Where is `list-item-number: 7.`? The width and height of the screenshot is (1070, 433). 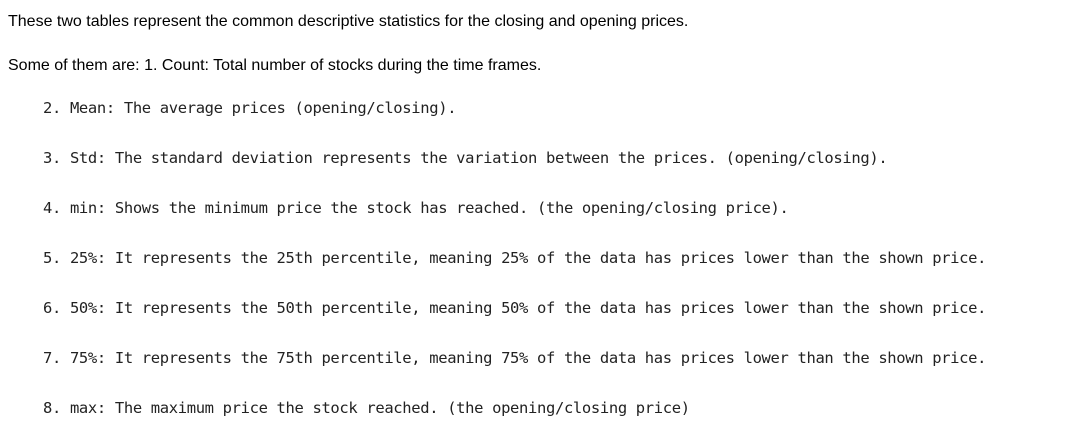
list-item-number: 7. is located at coordinates (52, 358).